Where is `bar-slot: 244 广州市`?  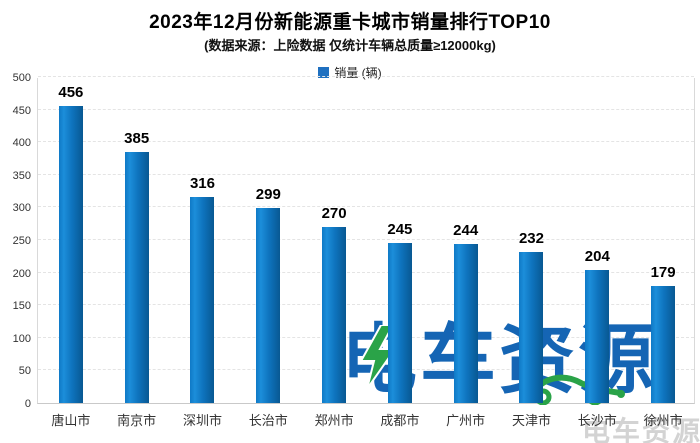
bar-slot: 244 广州市 is located at coordinates (466, 253).